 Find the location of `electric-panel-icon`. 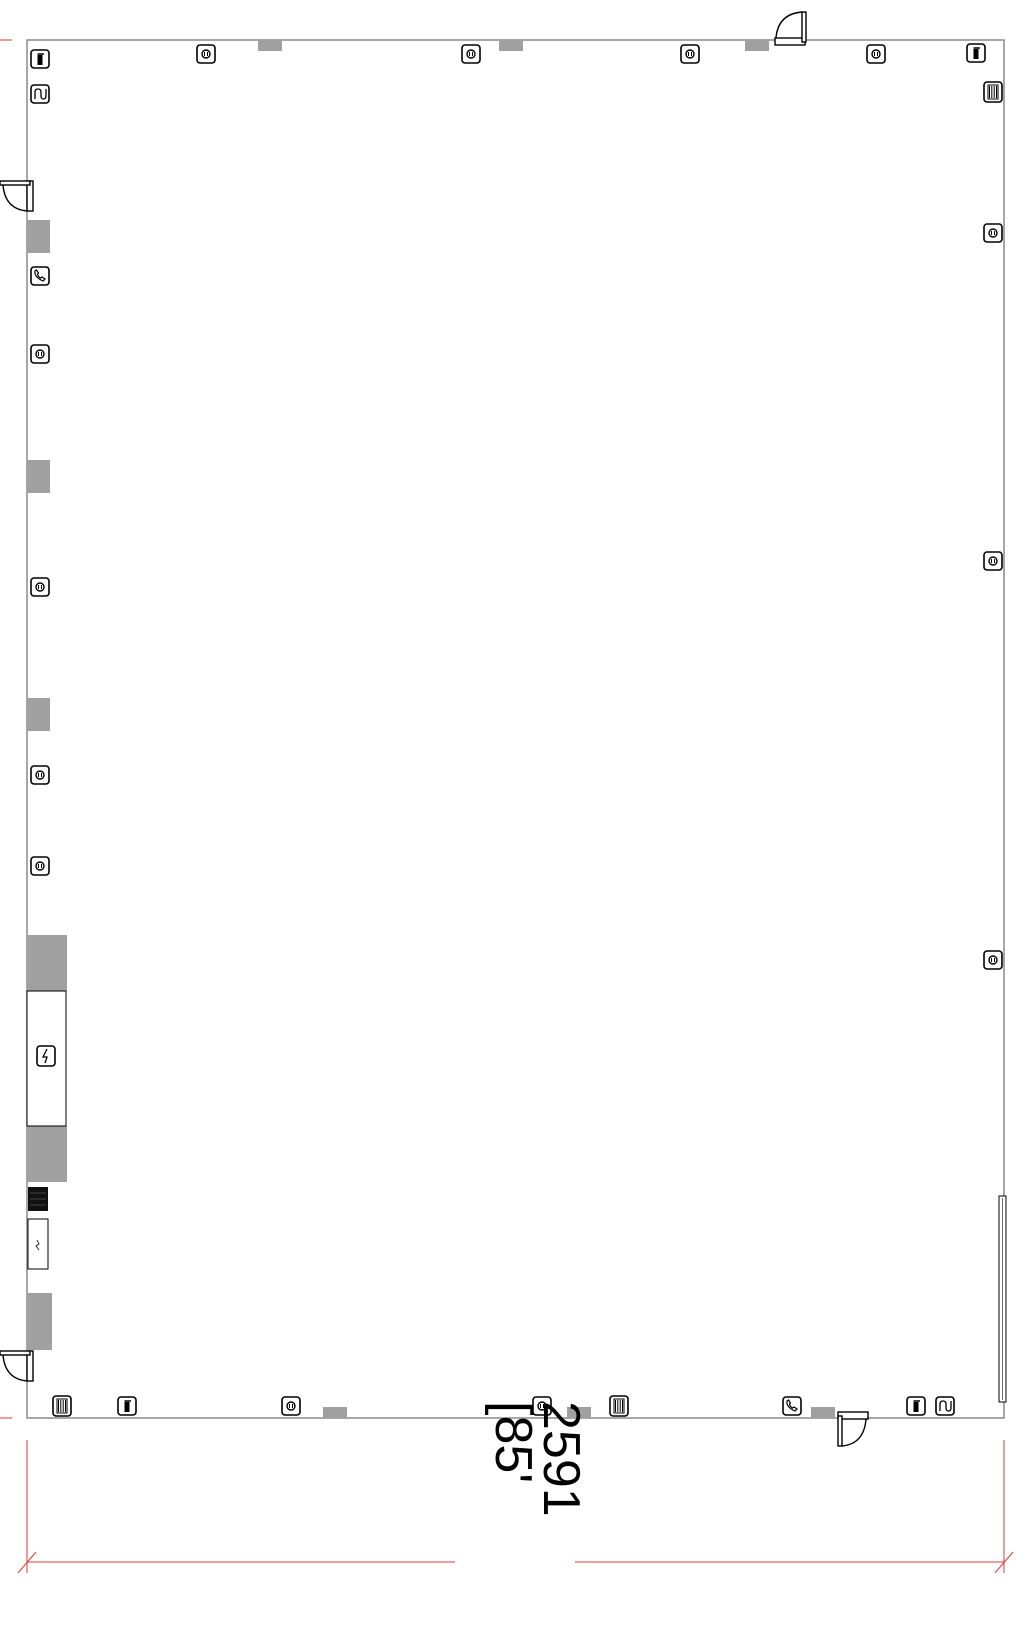

electric-panel-icon is located at coordinates (46, 1056).